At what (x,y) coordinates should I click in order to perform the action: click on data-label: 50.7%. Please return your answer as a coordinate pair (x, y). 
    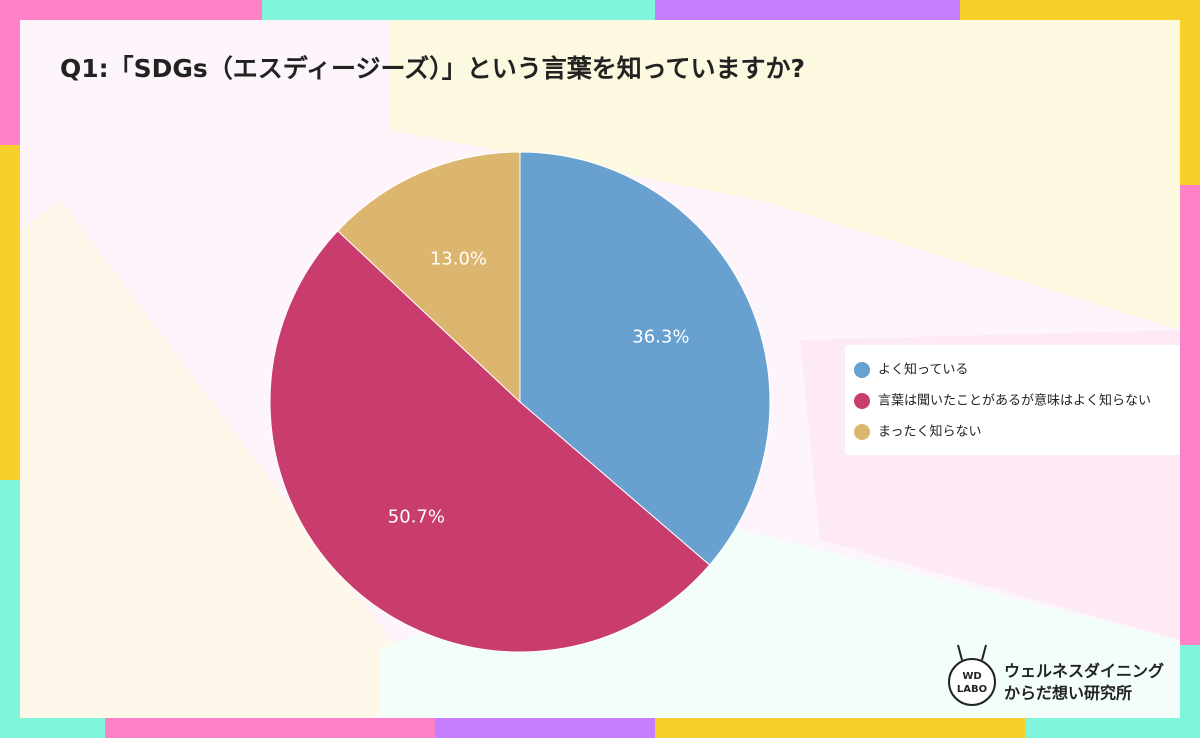
    Looking at the image, I should click on (416, 516).